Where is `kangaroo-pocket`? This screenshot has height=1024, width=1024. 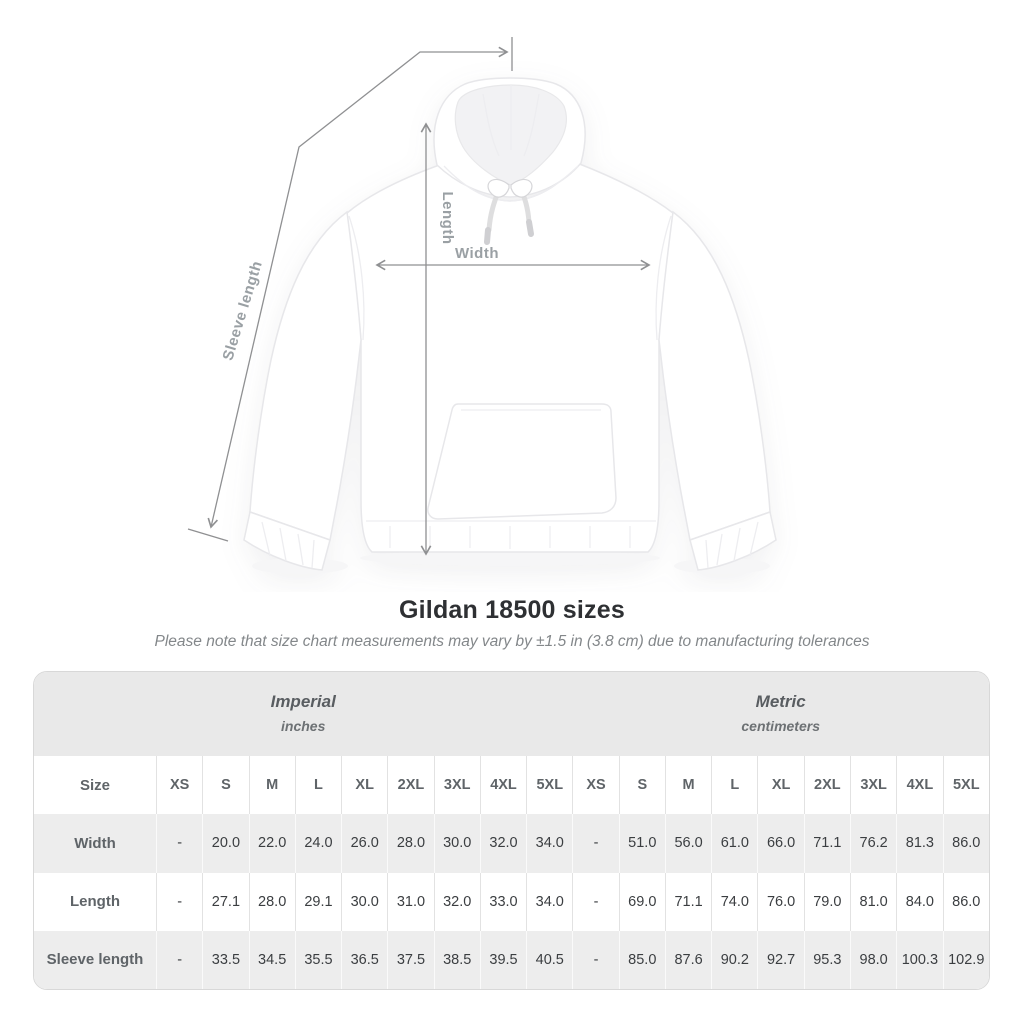
kangaroo-pocket is located at coordinates (522, 461).